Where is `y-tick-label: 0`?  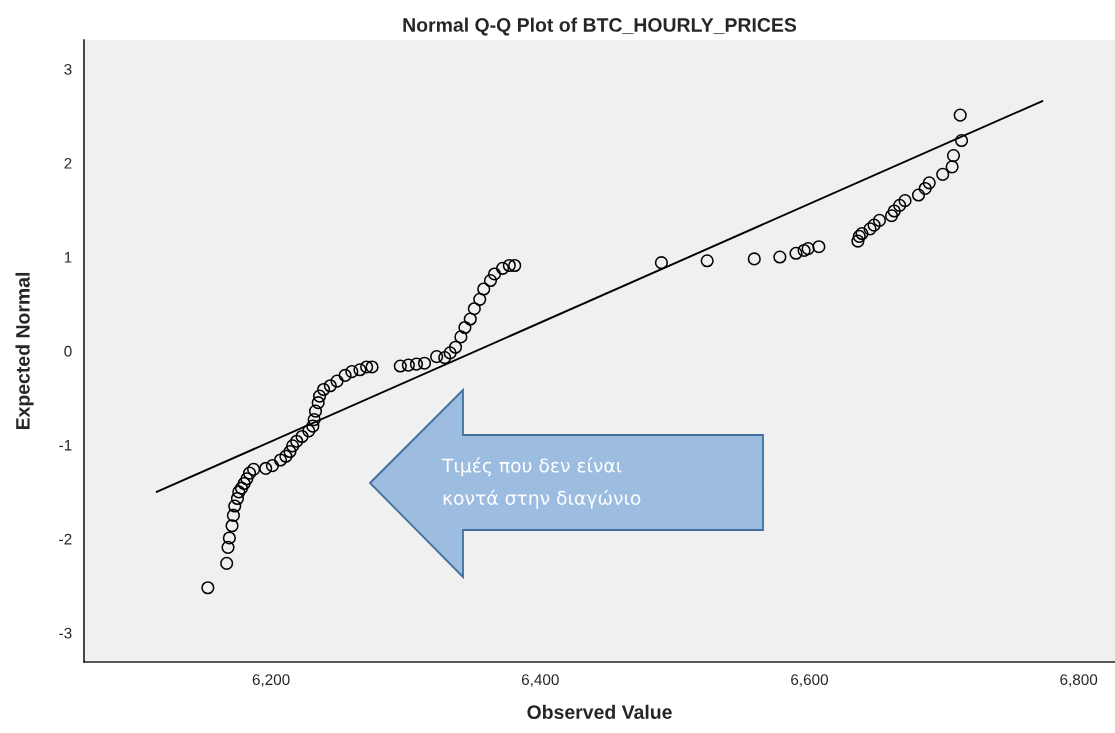 y-tick-label: 0 is located at coordinates (68, 351).